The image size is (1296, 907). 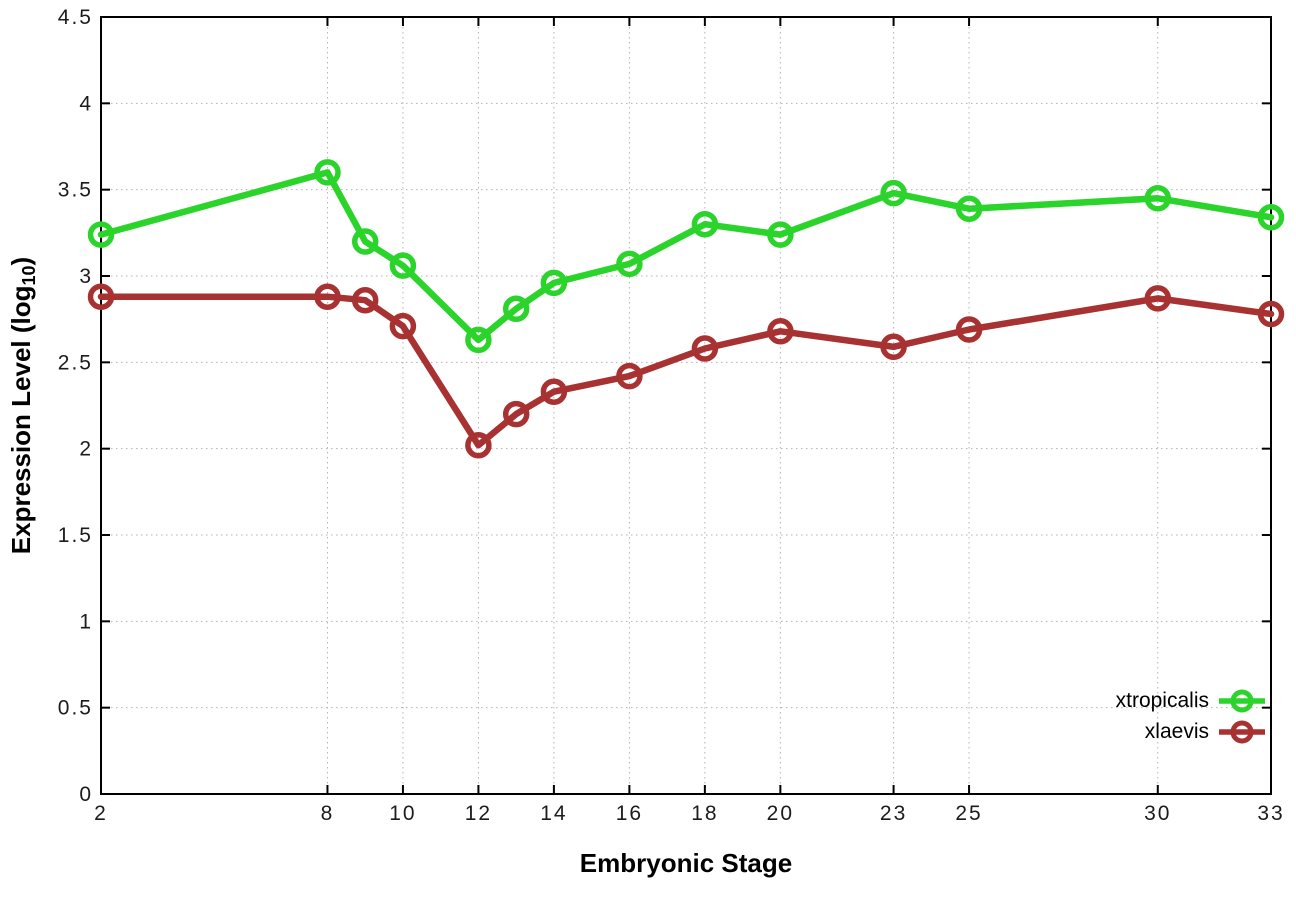 I want to click on y-tick-label: 2, so click(x=86, y=449).